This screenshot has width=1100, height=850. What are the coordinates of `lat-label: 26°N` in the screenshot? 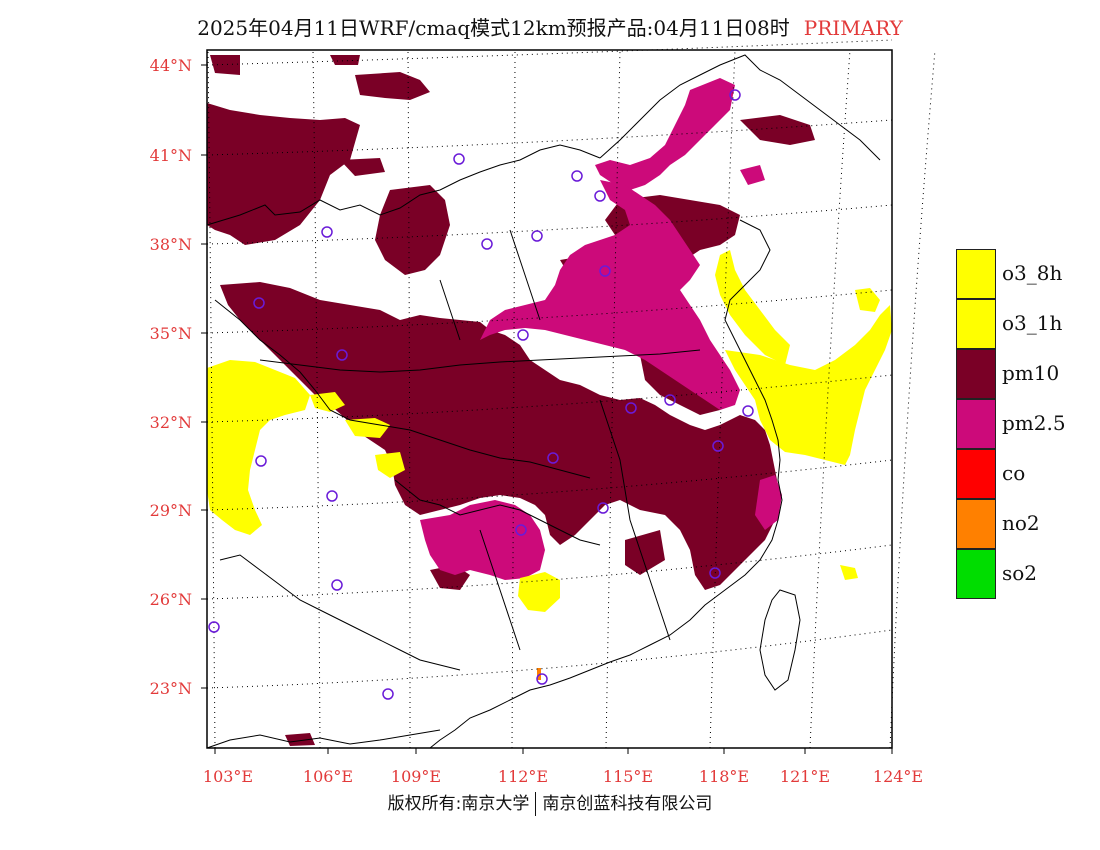 It's located at (171, 599).